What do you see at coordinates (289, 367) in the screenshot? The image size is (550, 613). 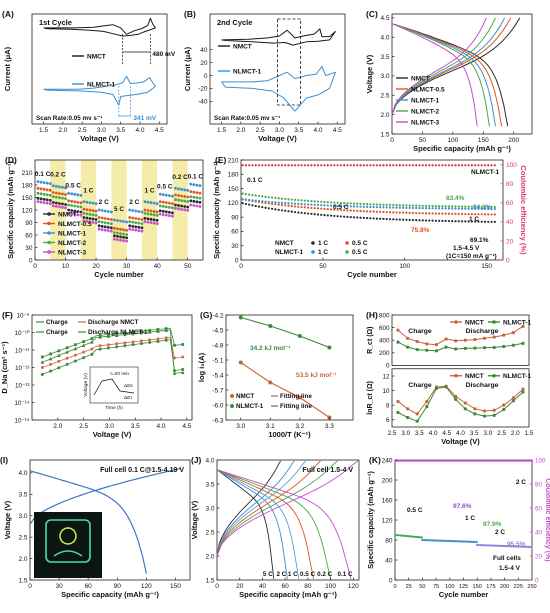 I see `plot-frame` at bounding box center [289, 367].